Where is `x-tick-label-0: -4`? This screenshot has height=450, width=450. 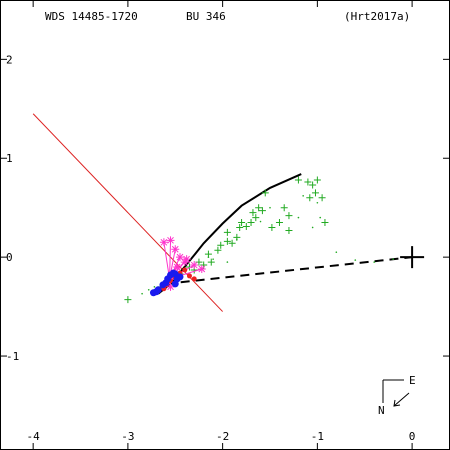
x-tick-label-0: -4 is located at coordinates (34, 436).